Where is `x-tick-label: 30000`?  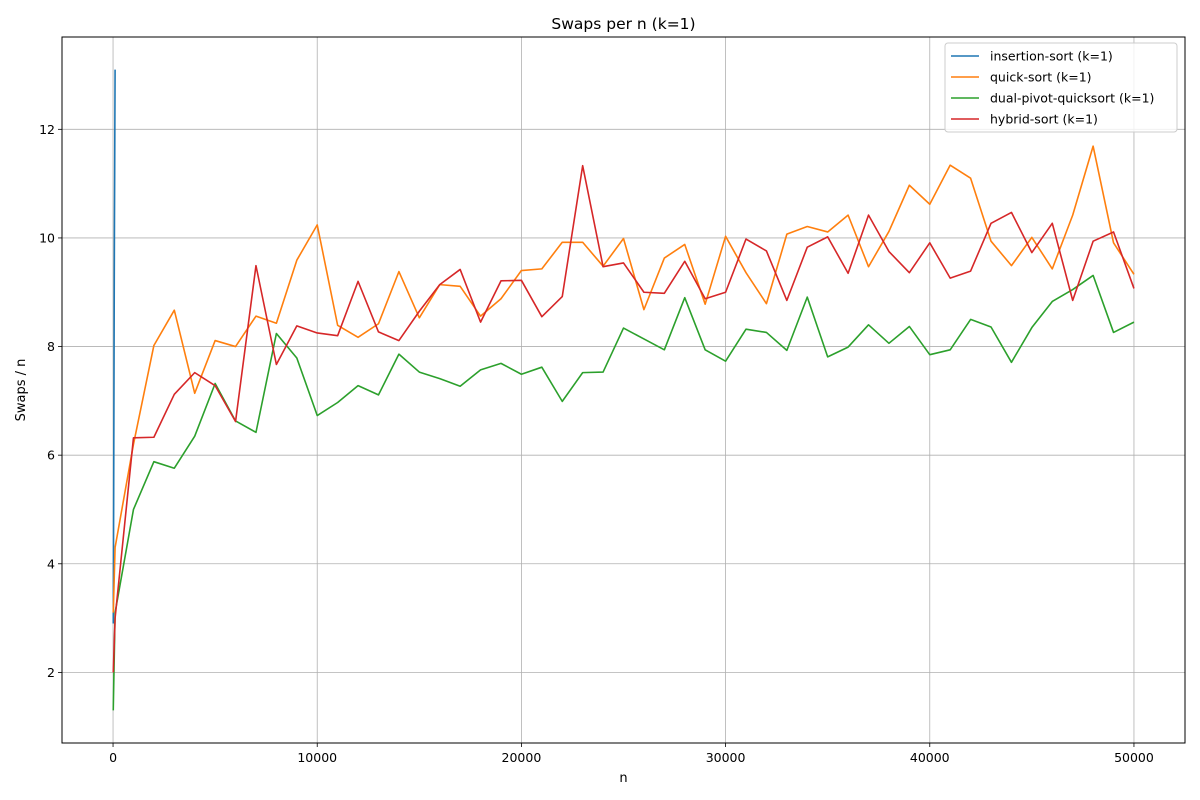 x-tick-label: 30000 is located at coordinates (726, 757).